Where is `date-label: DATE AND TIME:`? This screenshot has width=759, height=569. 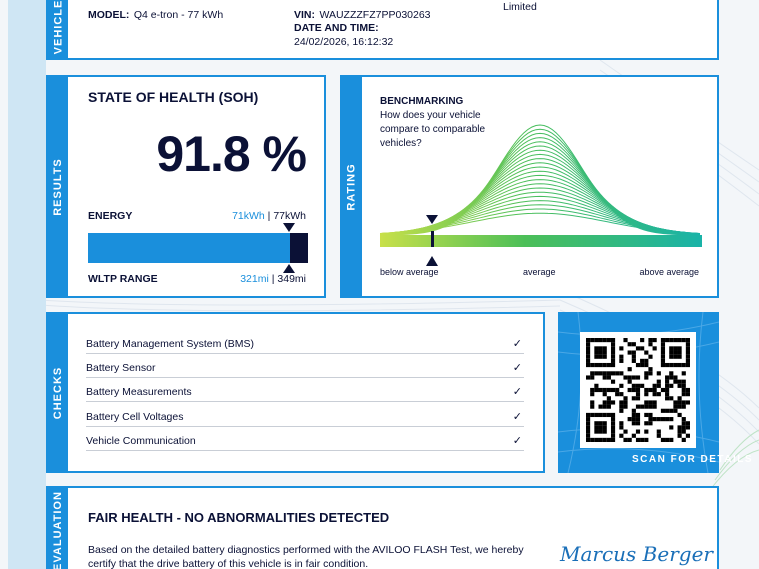
date-label: DATE AND TIME: is located at coordinates (336, 28).